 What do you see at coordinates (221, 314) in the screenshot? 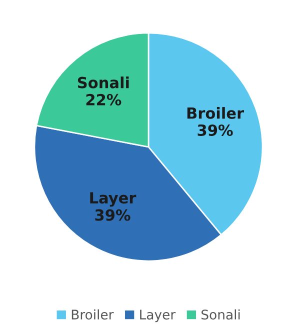
I see `legend-label: Sonali` at bounding box center [221, 314].